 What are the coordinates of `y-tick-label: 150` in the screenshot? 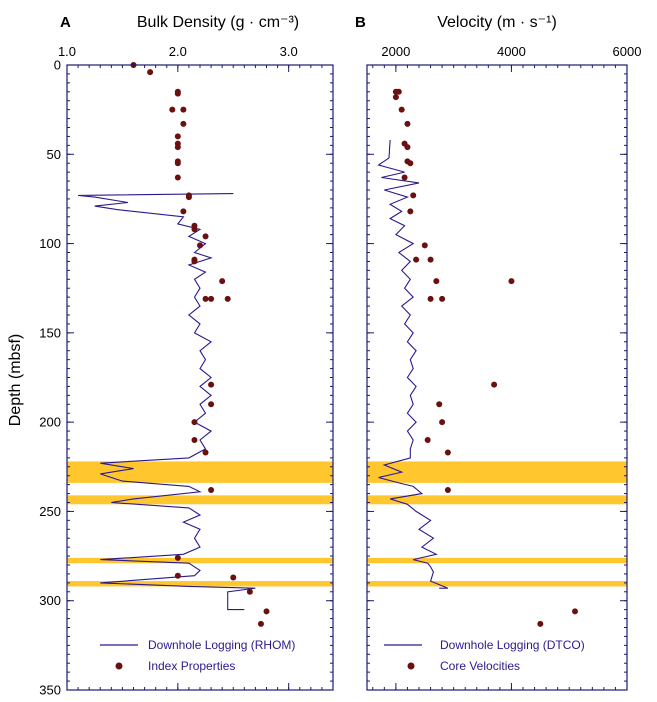 It's located at (50, 332).